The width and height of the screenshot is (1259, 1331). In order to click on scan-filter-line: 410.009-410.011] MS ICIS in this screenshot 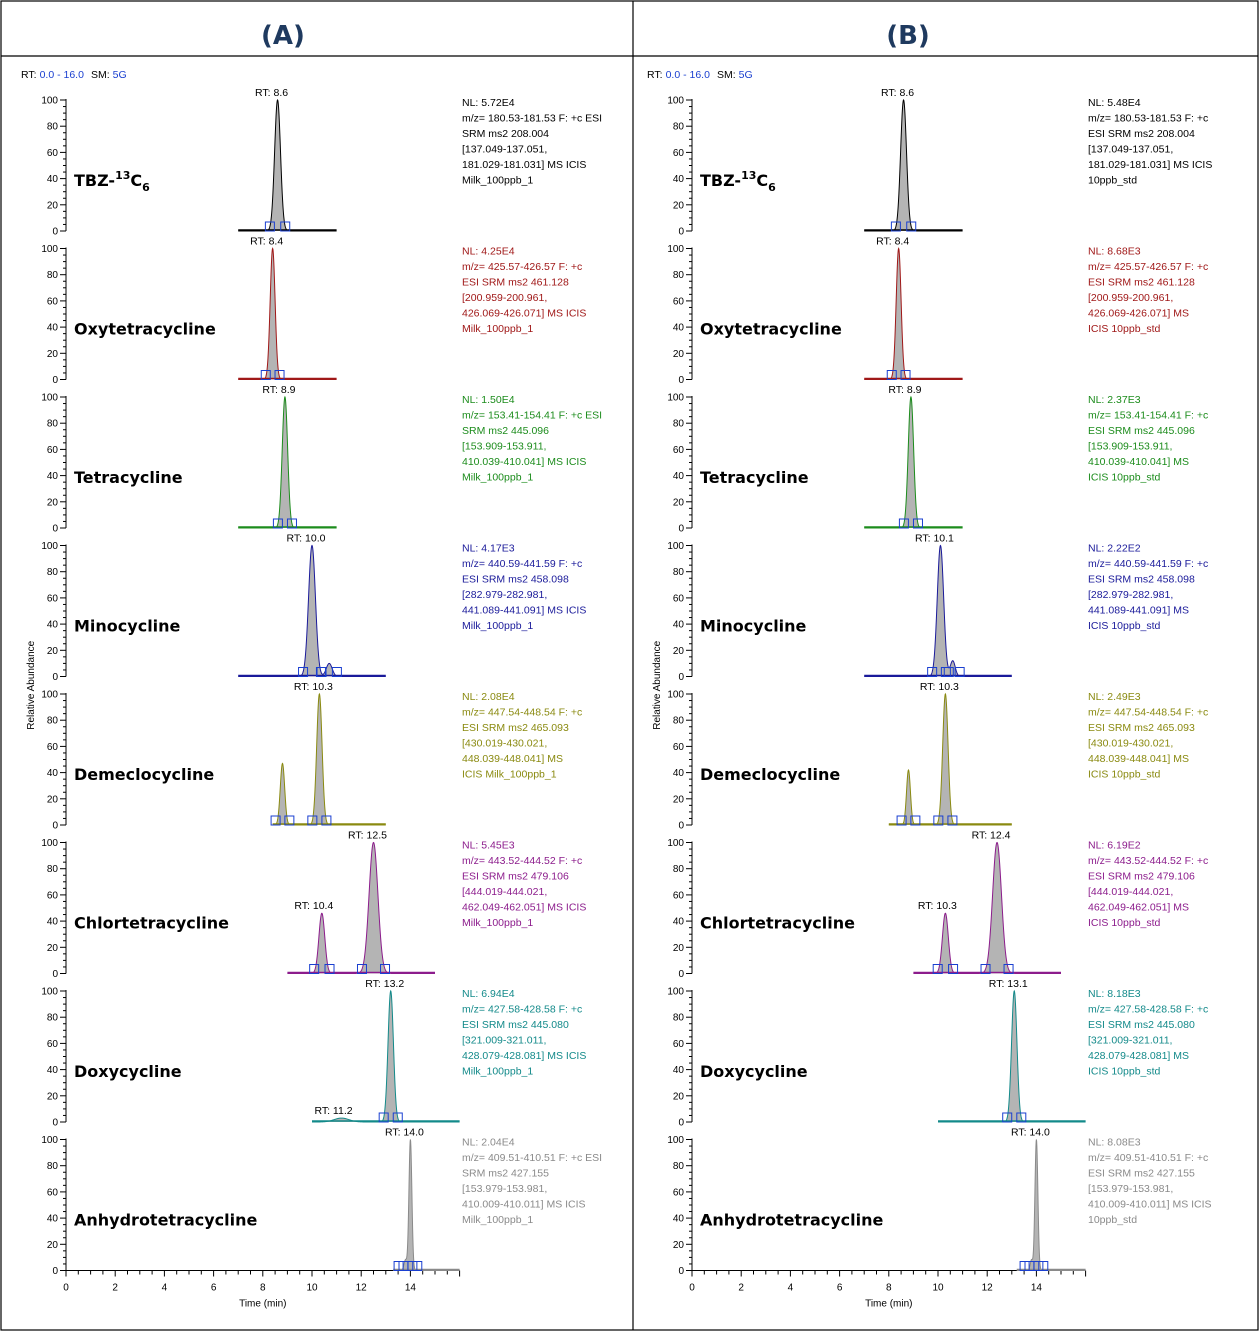, I will do `click(1150, 1205)`.